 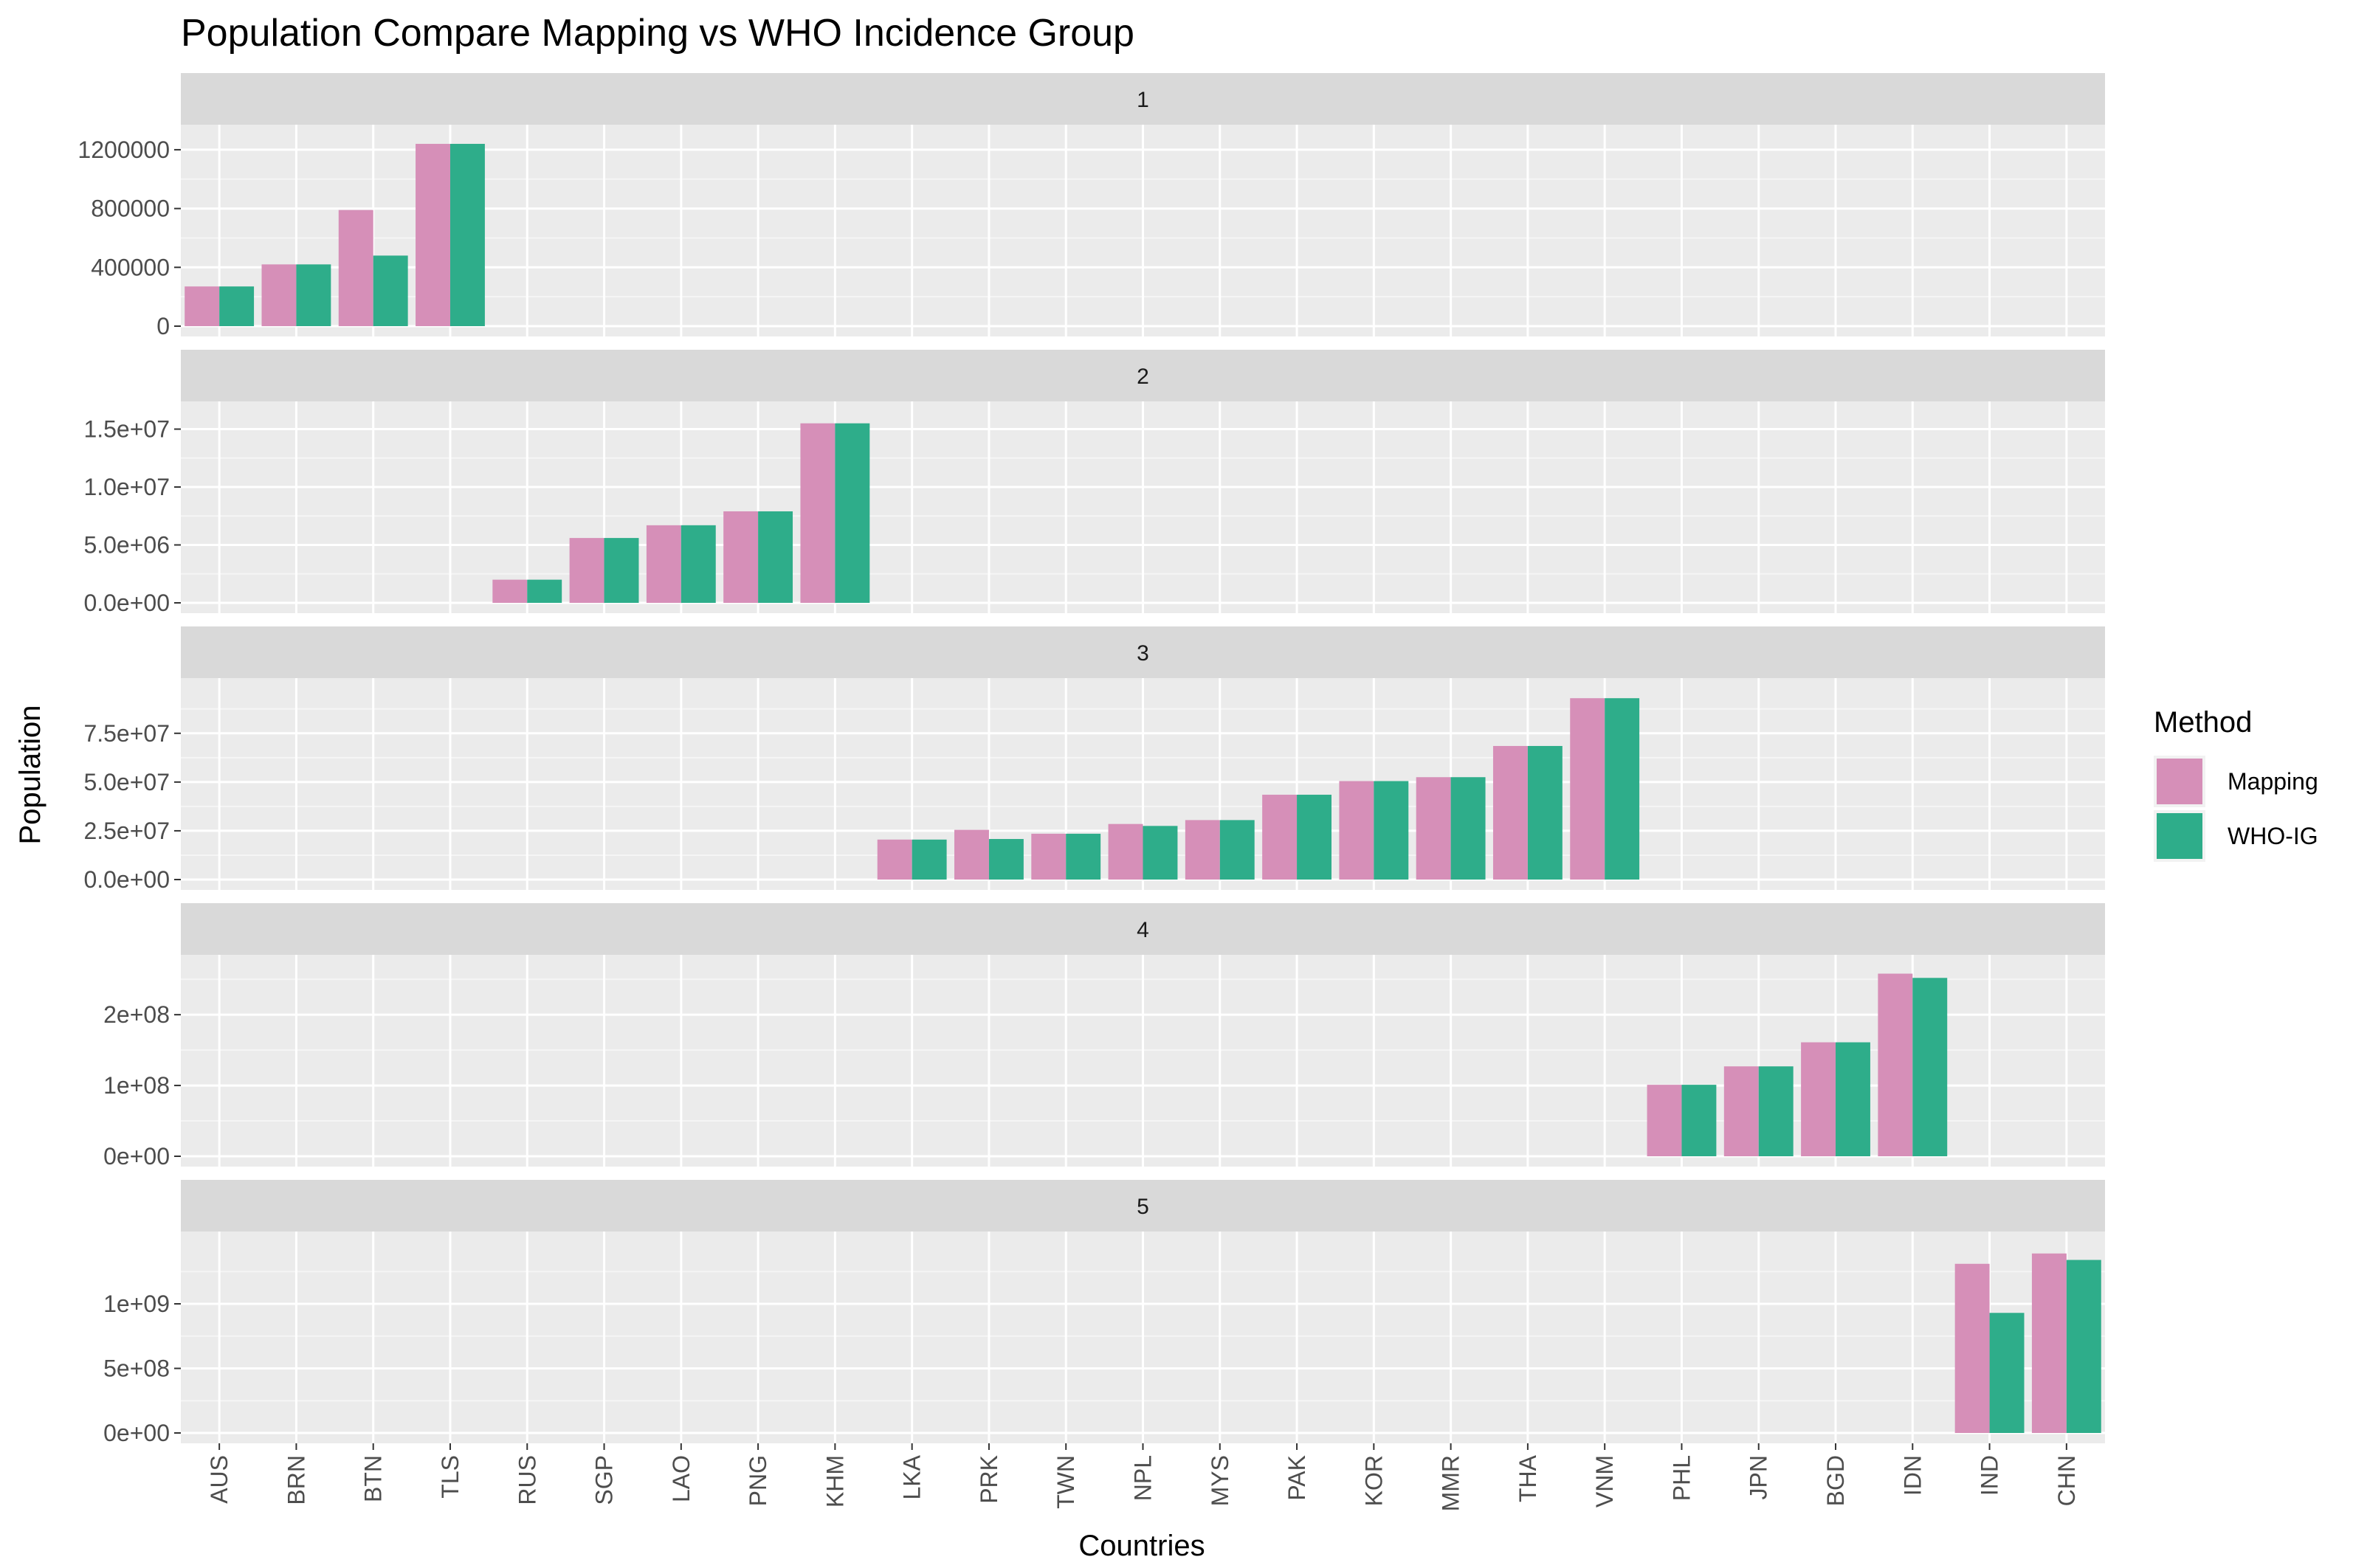 I want to click on x-tick-label: IDN, so click(x=1912, y=1475).